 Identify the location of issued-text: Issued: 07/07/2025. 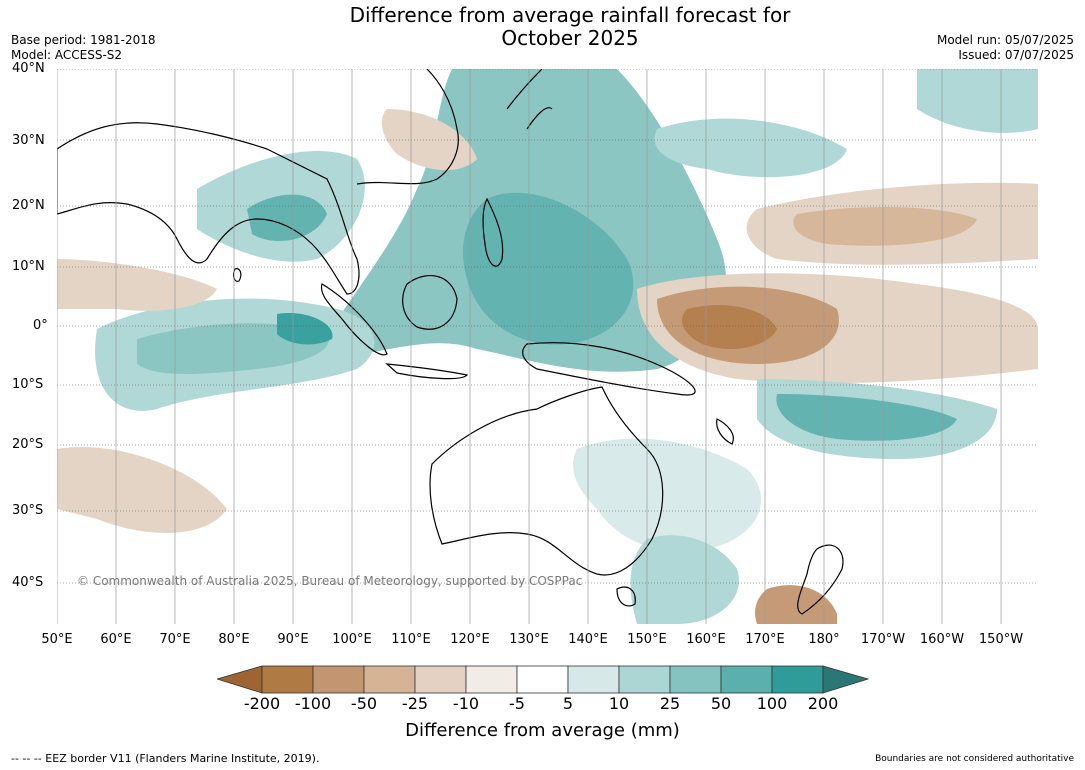
(1016, 55).